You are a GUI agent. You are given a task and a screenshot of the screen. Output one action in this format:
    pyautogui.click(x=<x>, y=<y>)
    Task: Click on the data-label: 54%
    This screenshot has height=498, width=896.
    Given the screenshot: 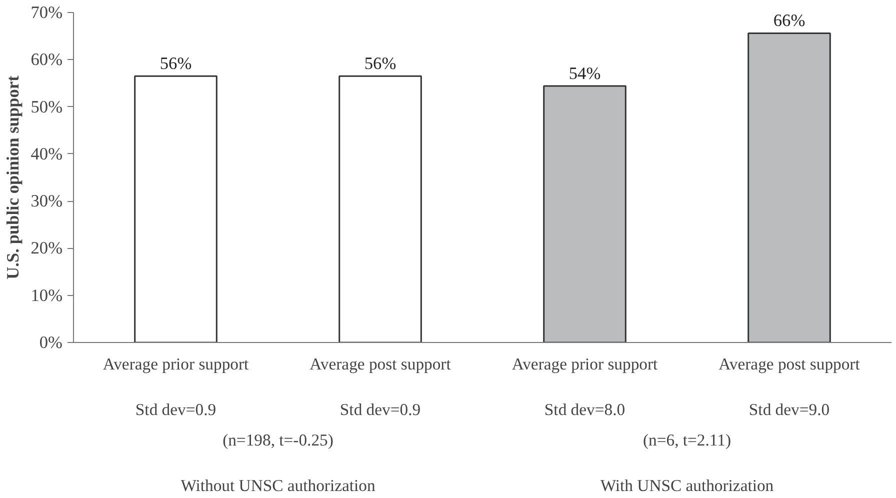 What is the action you would take?
    pyautogui.click(x=584, y=74)
    